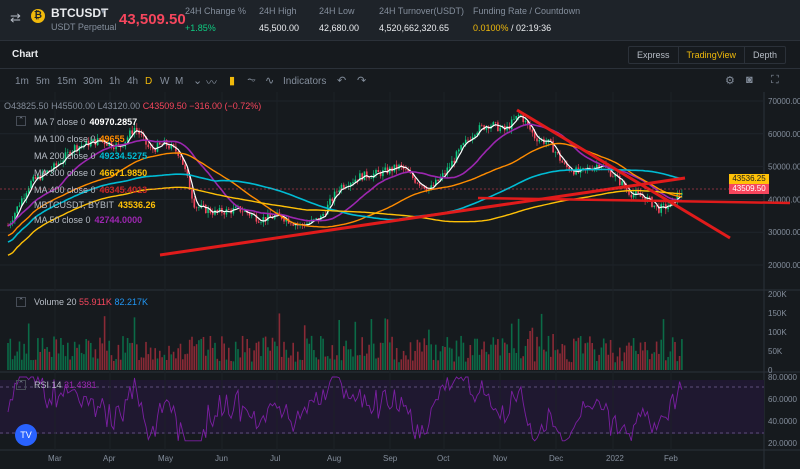  What do you see at coordinates (443, 458) in the screenshot?
I see `time-axis-label: Oct` at bounding box center [443, 458].